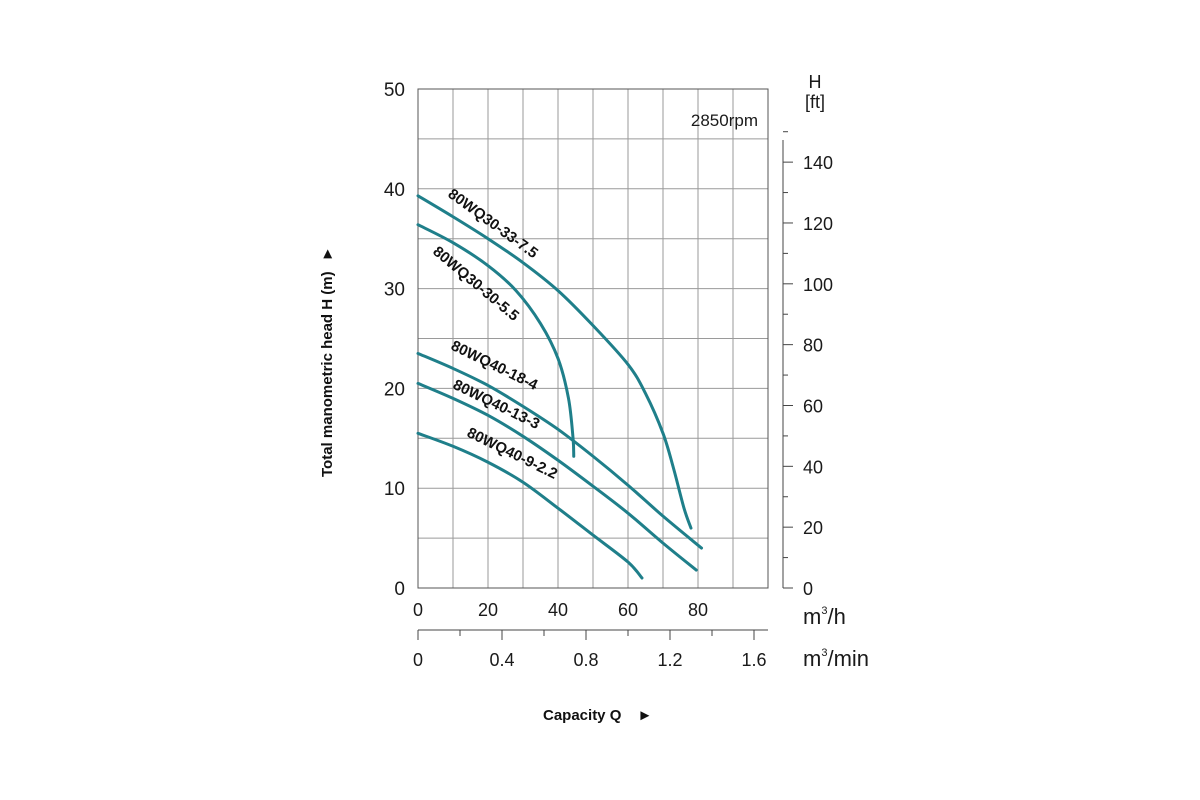 This screenshot has height=800, width=1200. What do you see at coordinates (808, 589) in the screenshot?
I see `y-ft-tick-label: 0` at bounding box center [808, 589].